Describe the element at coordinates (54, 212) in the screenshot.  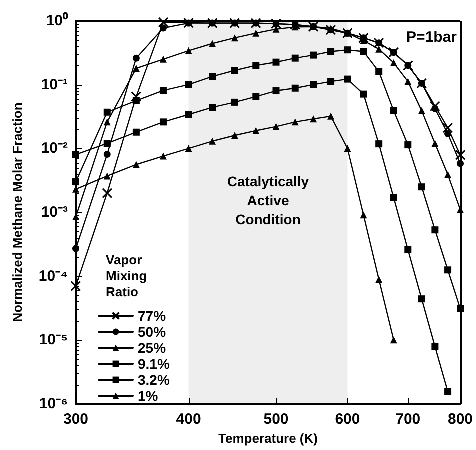
I see `y-tick-label: 10⁻³` at that location.